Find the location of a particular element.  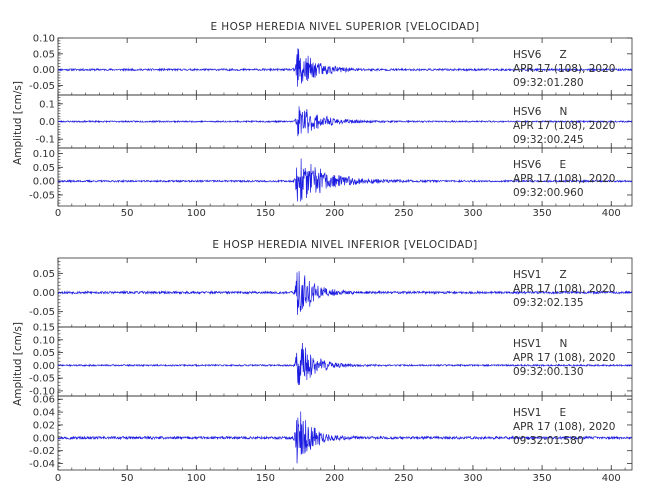

station-channel-label: HSV1 Z is located at coordinates (540, 275).